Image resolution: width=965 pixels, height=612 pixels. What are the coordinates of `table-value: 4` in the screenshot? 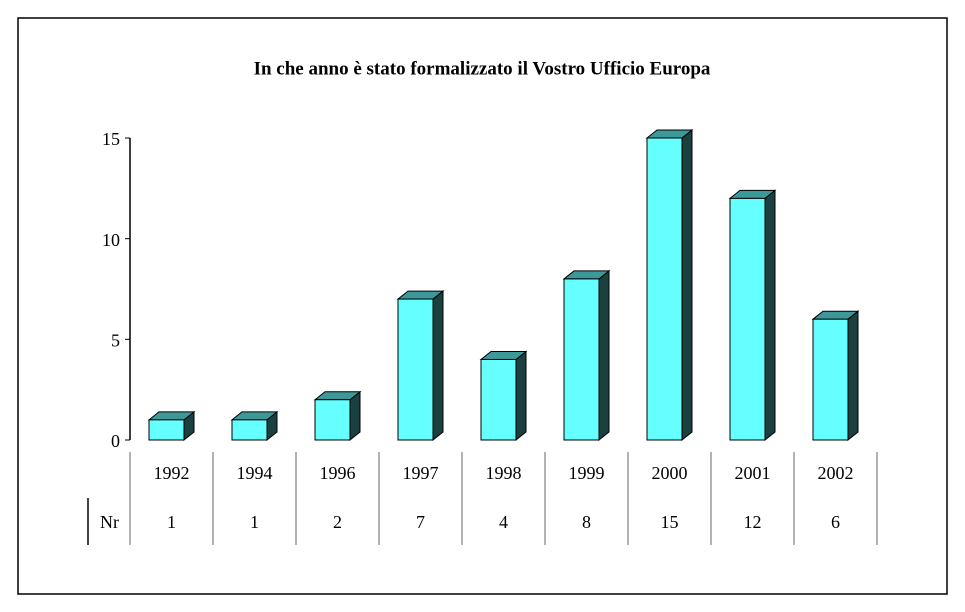 It's located at (503, 522).